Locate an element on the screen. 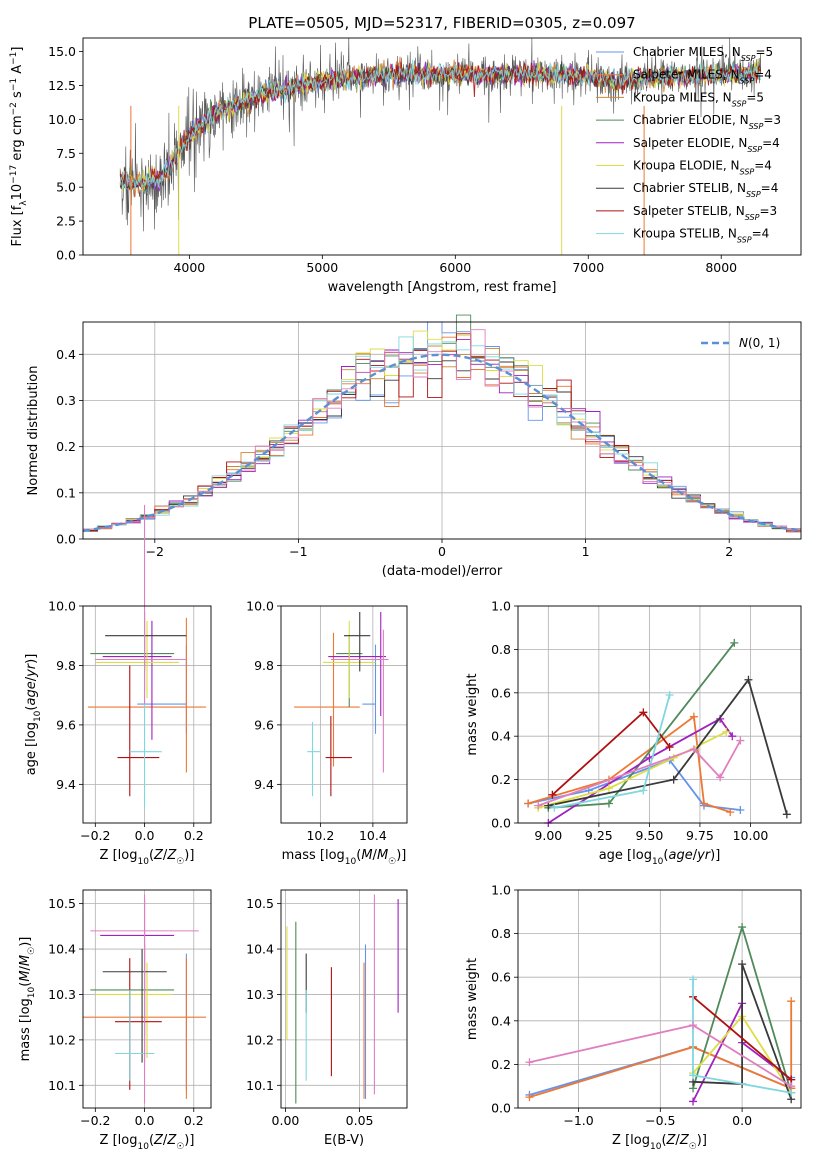 Image resolution: width=819 pixels, height=1170 pixels. label-part: Z is located at coordinates (171, 855).